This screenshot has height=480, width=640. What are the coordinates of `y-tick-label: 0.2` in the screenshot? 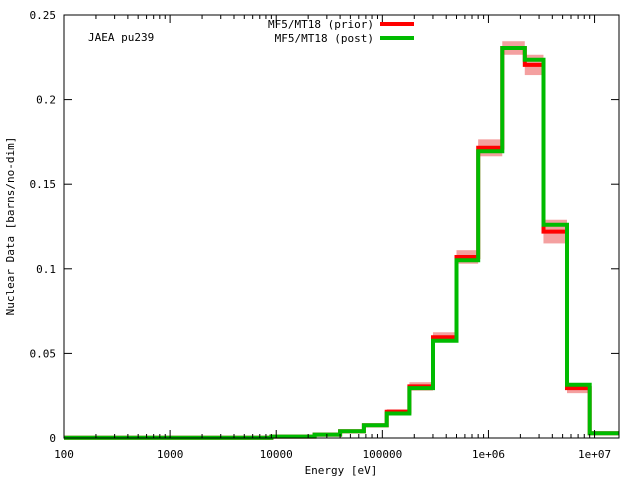 It's located at (46, 100).